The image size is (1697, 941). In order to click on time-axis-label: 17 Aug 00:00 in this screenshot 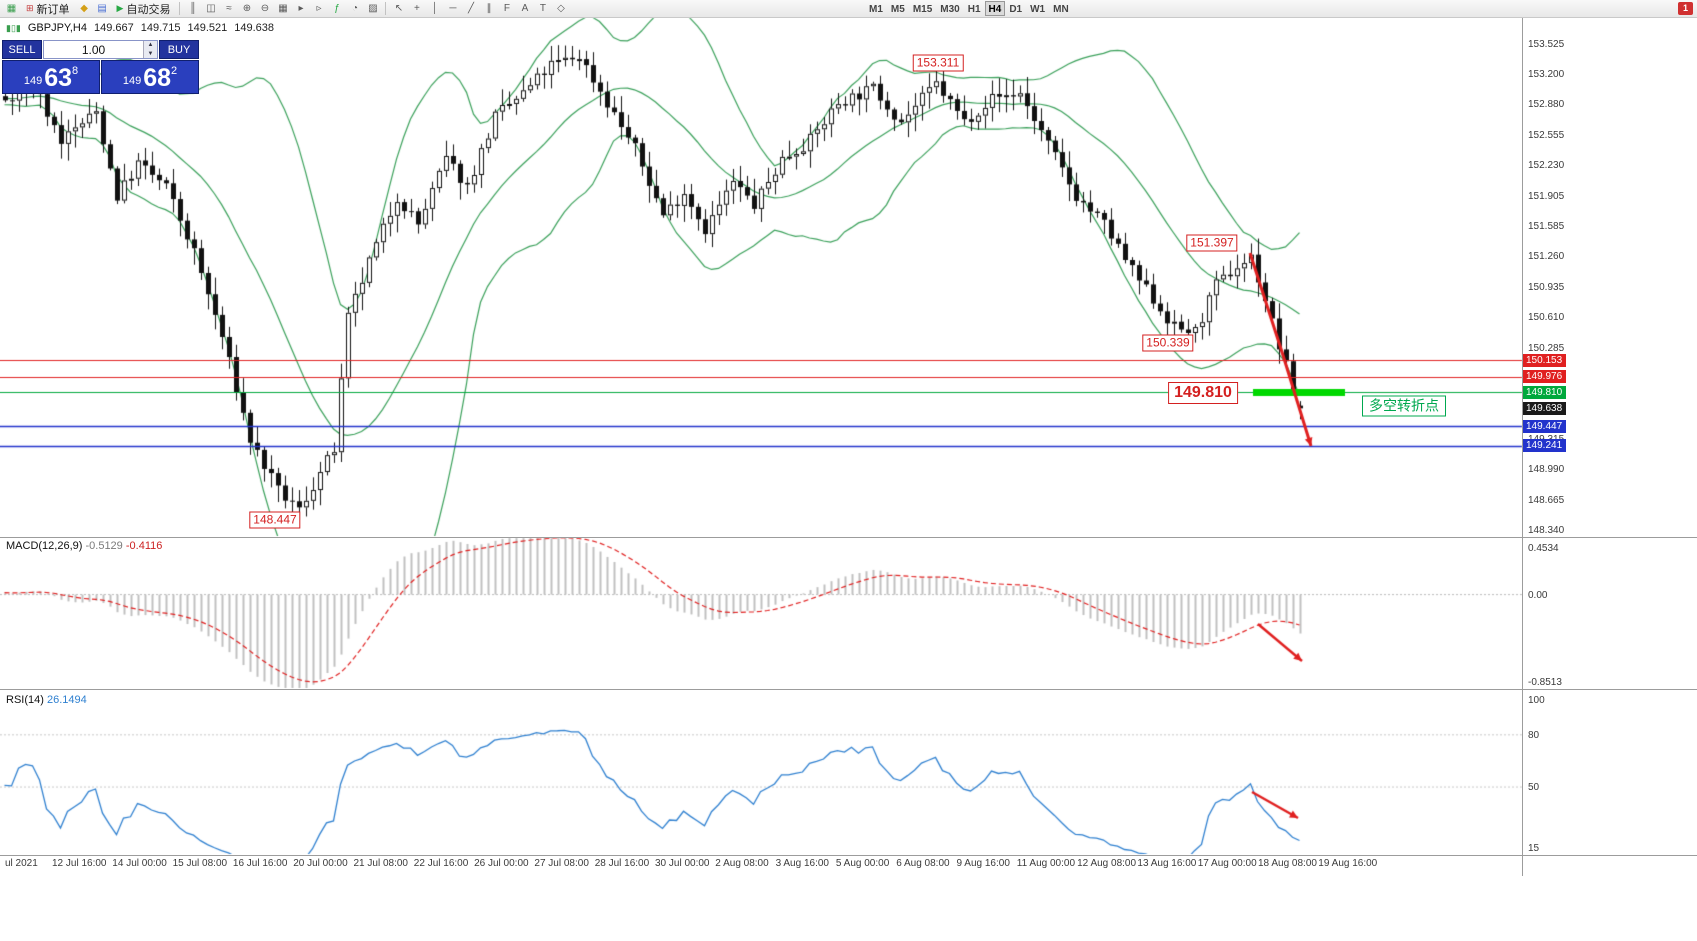, I will do `click(1227, 863)`.